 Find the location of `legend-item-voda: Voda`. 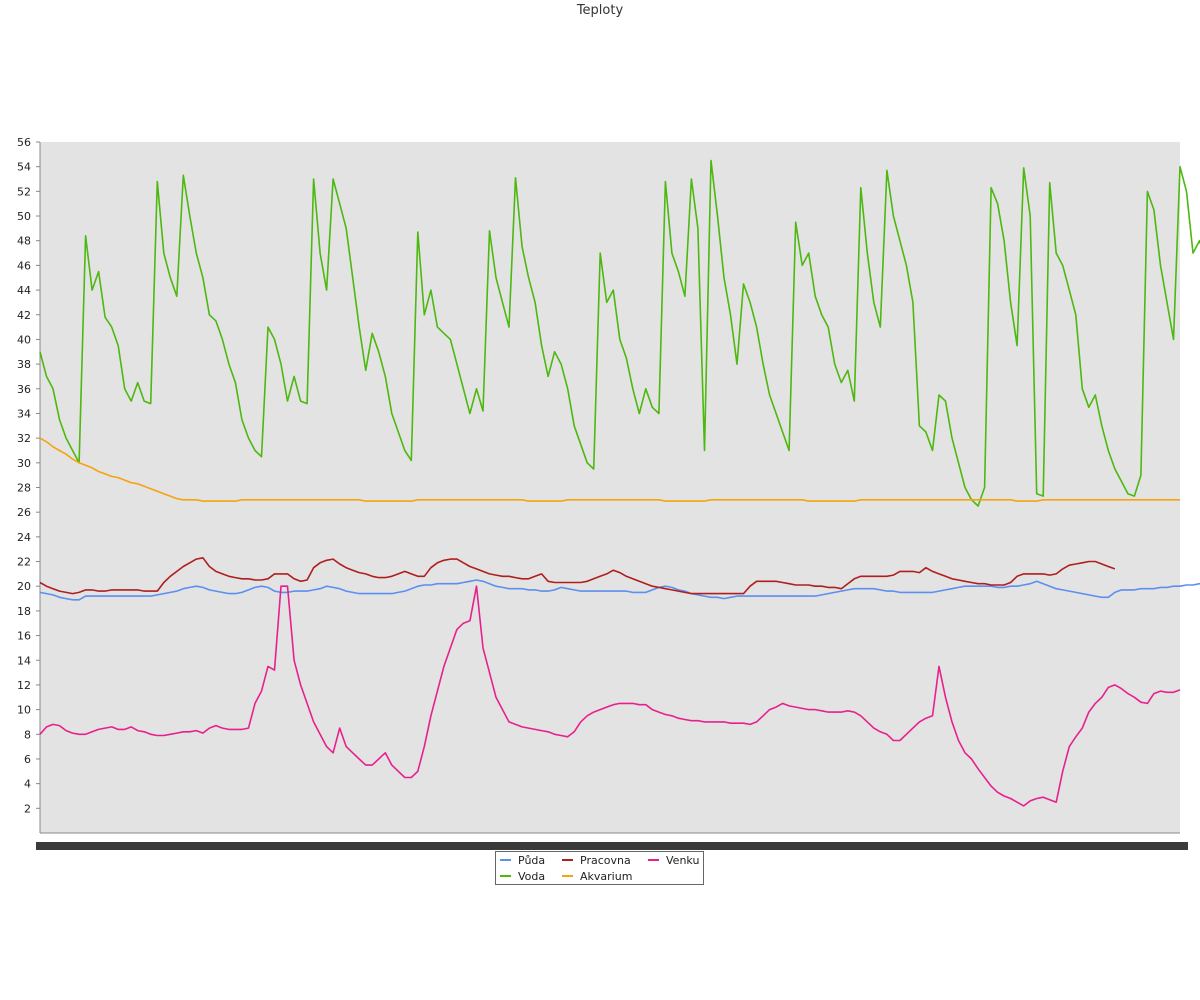

legend-item-voda: Voda is located at coordinates (522, 877).